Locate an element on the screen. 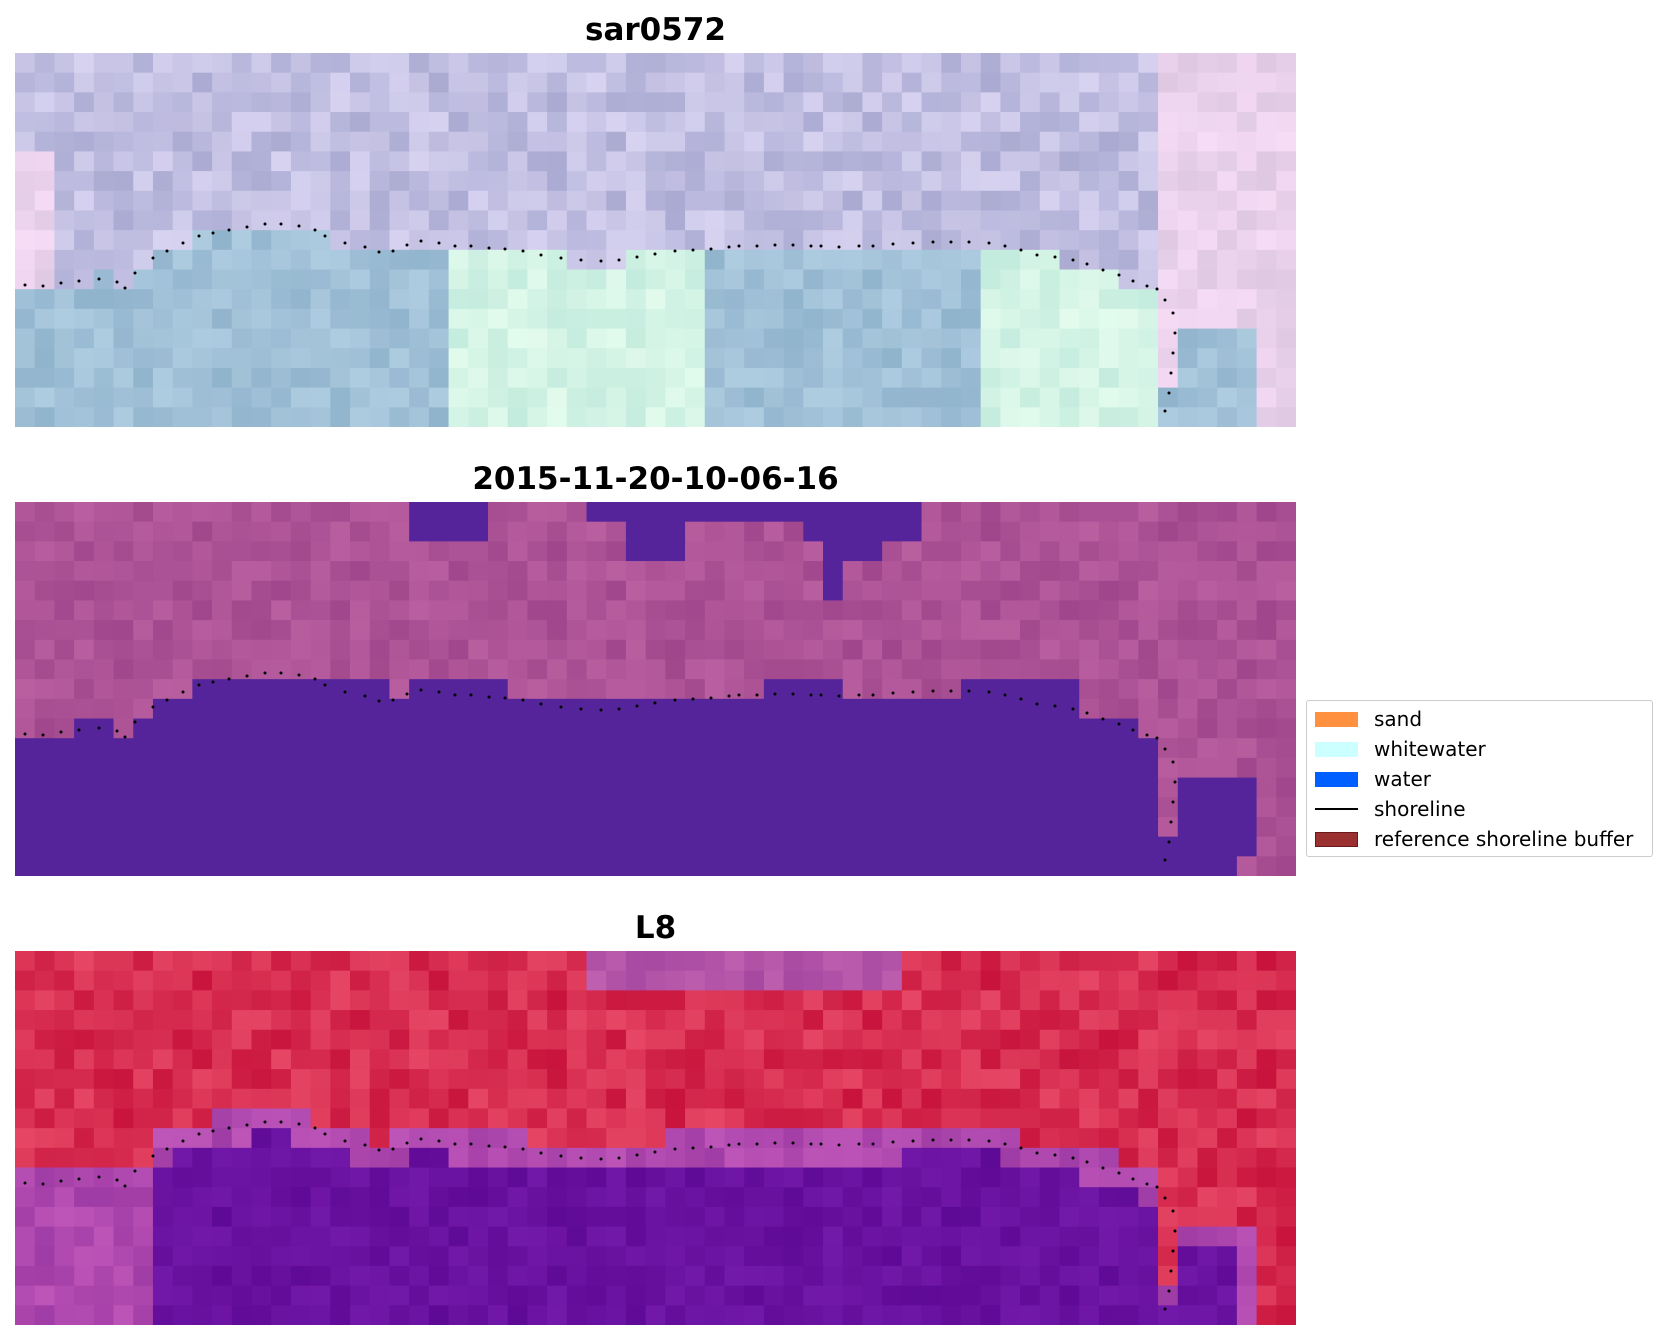 This screenshot has height=1337, width=1663. sand-swatch is located at coordinates (1336, 719).